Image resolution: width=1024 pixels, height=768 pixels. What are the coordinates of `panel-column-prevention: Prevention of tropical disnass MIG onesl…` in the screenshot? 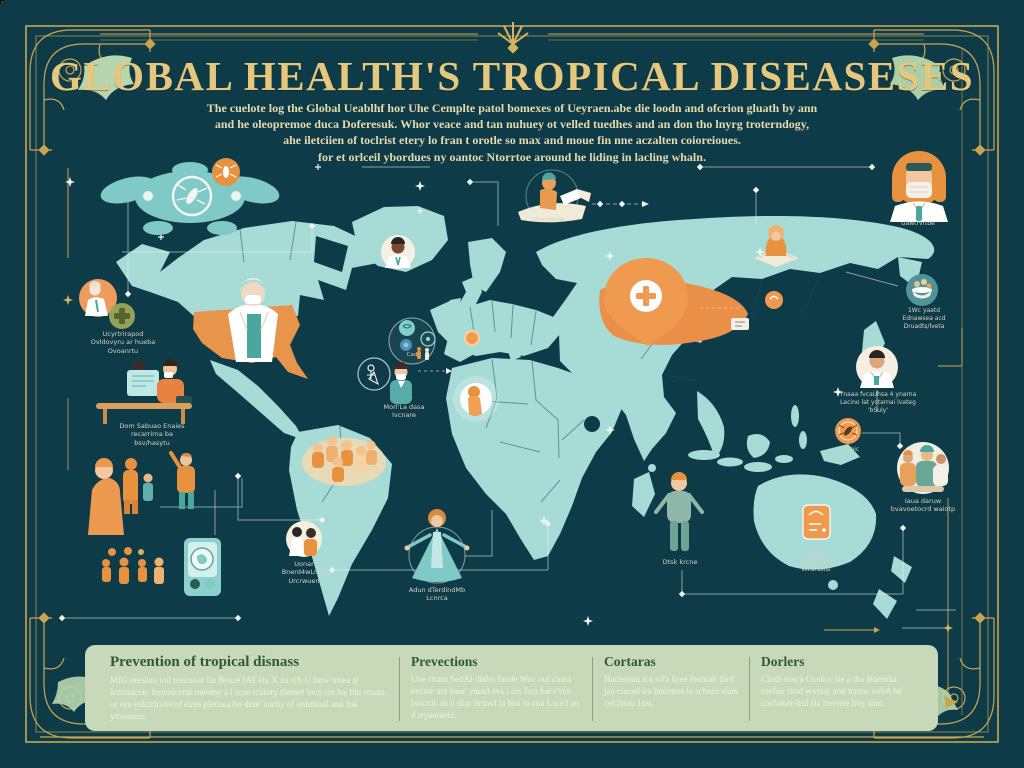 It's located at (249, 689).